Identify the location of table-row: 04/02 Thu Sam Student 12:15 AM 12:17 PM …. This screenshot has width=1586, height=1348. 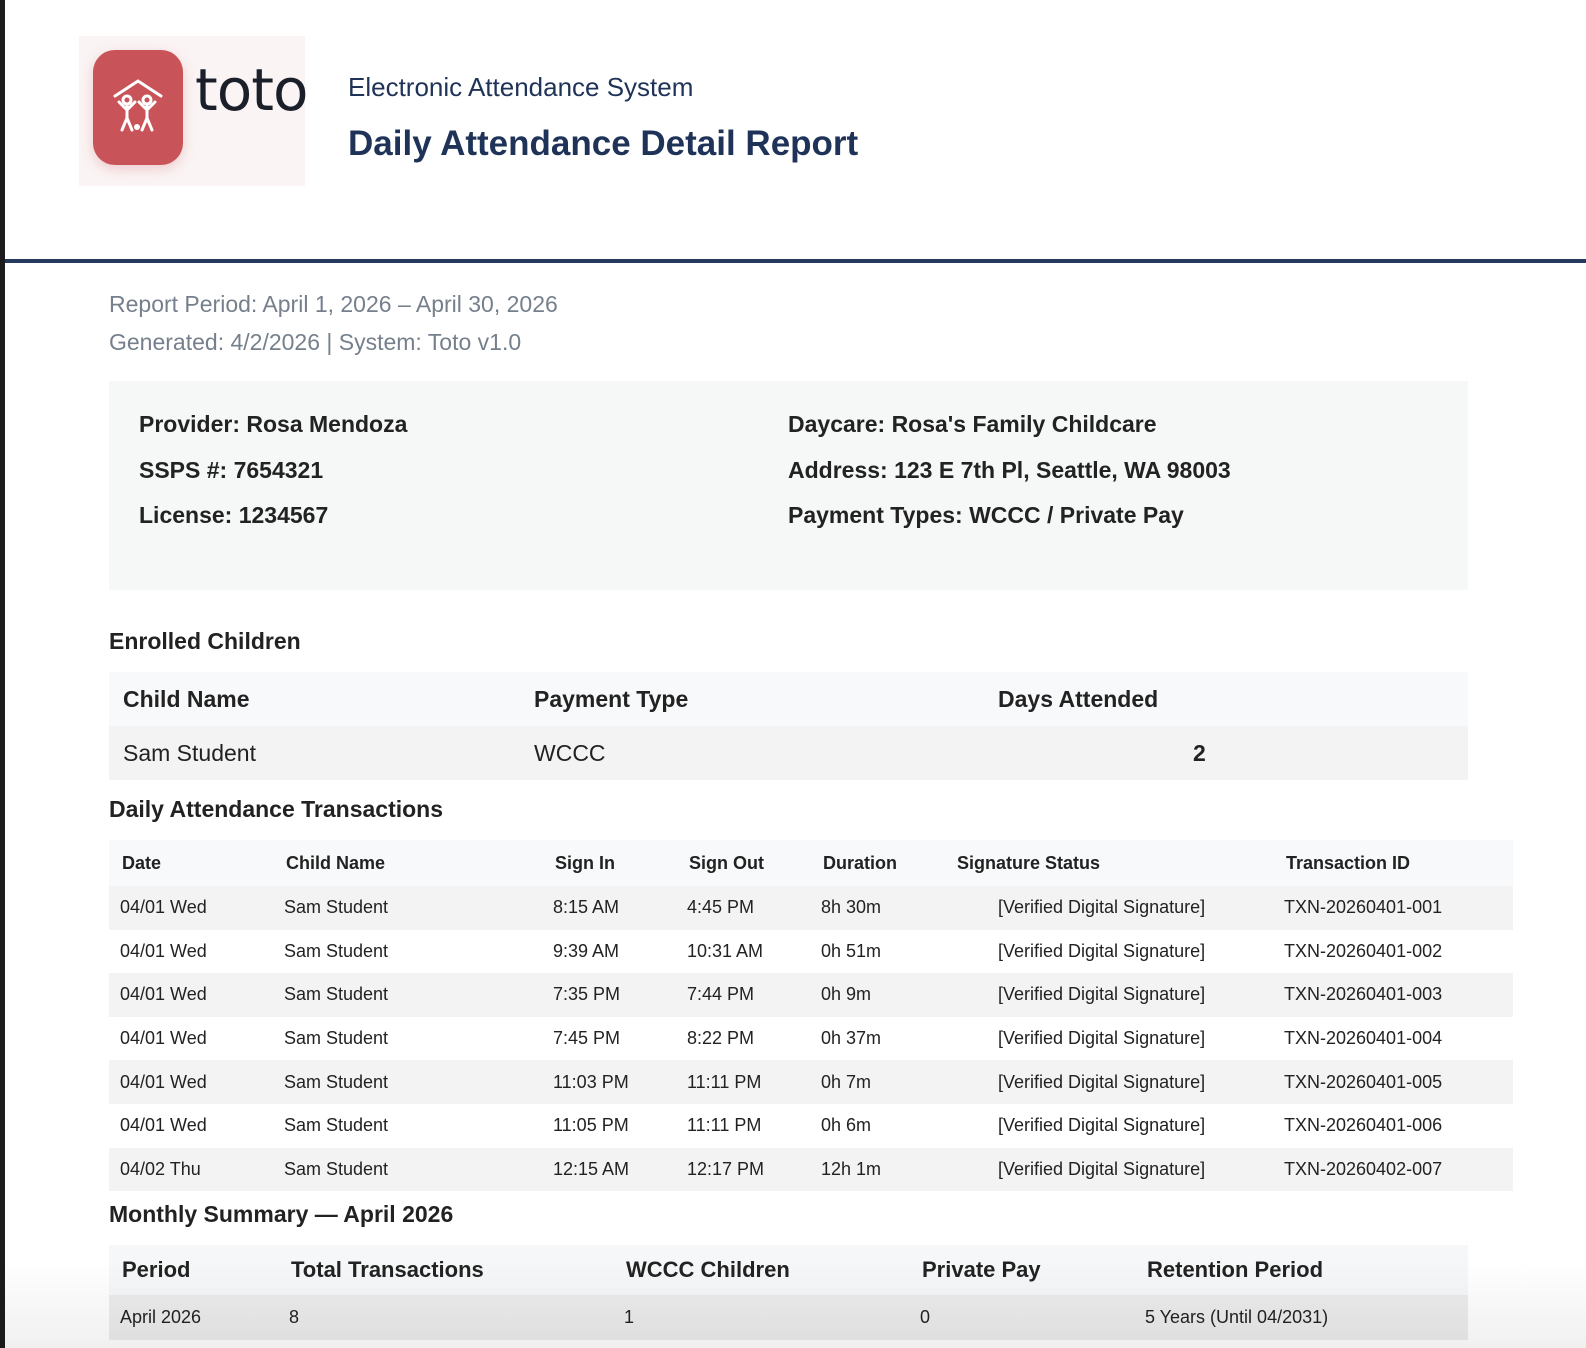
(811, 1169).